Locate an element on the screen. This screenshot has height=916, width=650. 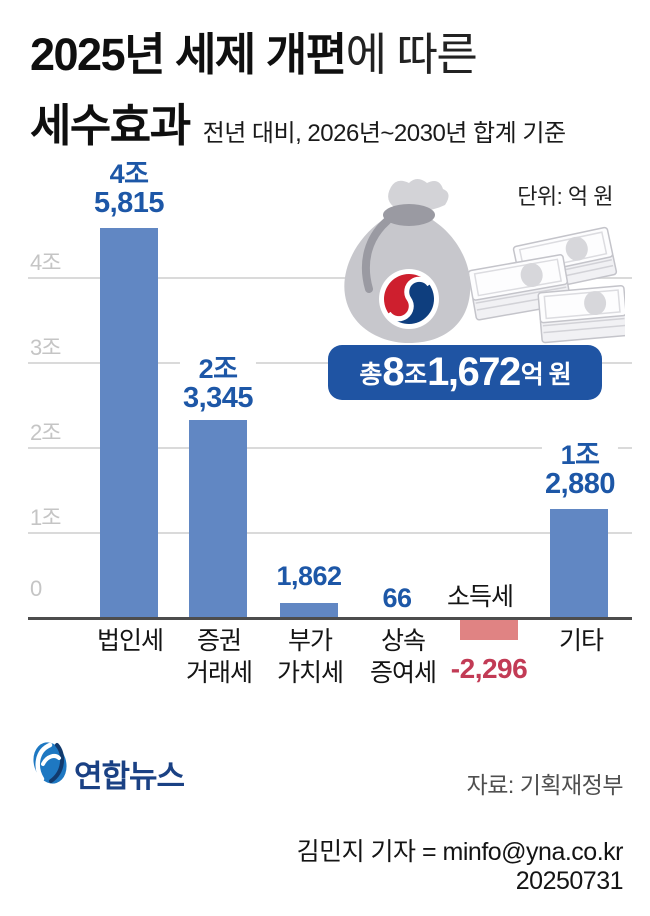
category-income-tax: 소득세 is located at coordinates (480, 597).